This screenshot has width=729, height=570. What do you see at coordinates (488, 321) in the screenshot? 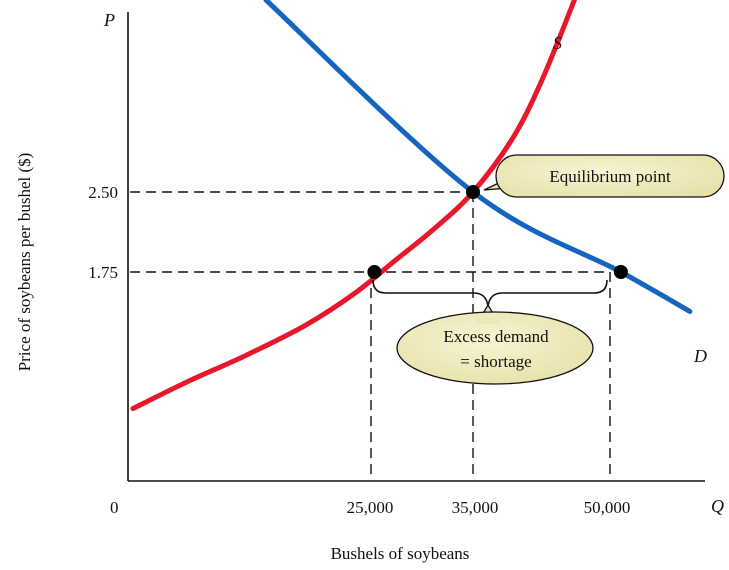
I see `excess-bubble-pointer-mask` at bounding box center [488, 321].